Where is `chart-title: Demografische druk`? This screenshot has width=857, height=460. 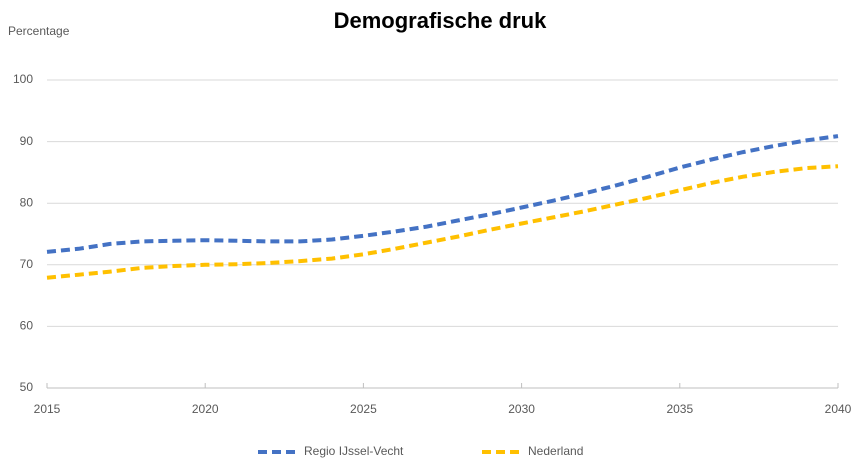
chart-title: Demografische druk is located at coordinates (440, 20).